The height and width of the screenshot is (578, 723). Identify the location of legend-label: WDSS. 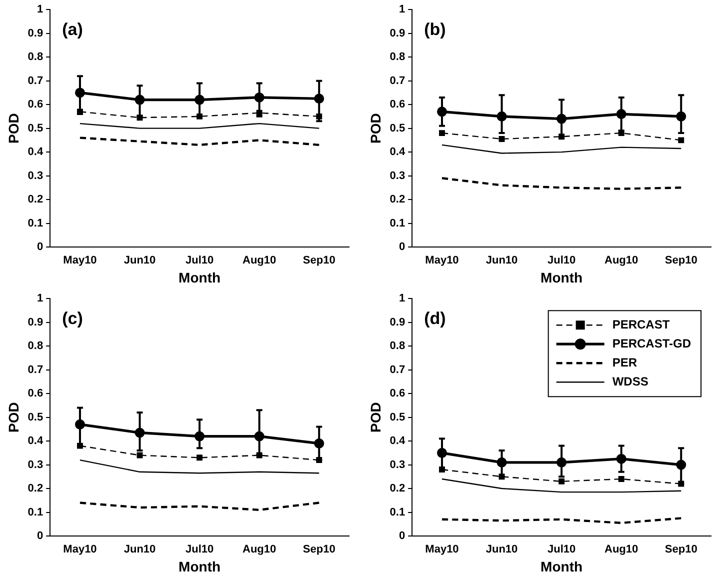
(630, 381).